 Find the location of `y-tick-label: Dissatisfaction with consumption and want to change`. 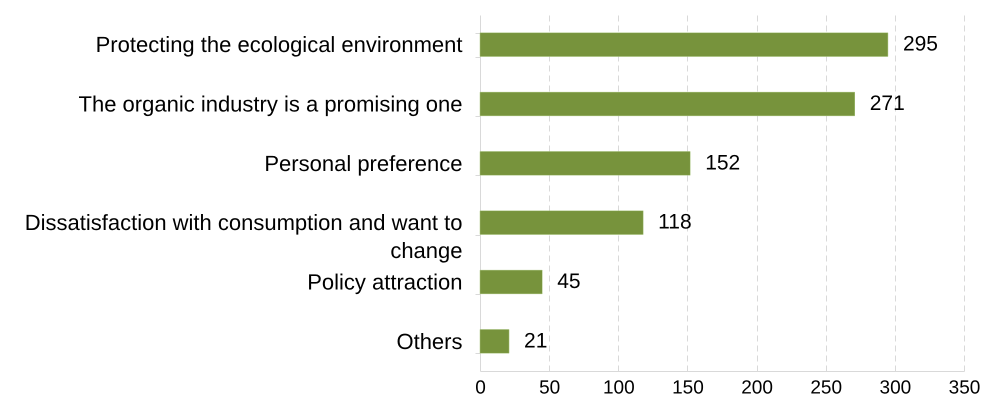

y-tick-label: Dissatisfaction with consumption and want to change is located at coordinates (243, 237).